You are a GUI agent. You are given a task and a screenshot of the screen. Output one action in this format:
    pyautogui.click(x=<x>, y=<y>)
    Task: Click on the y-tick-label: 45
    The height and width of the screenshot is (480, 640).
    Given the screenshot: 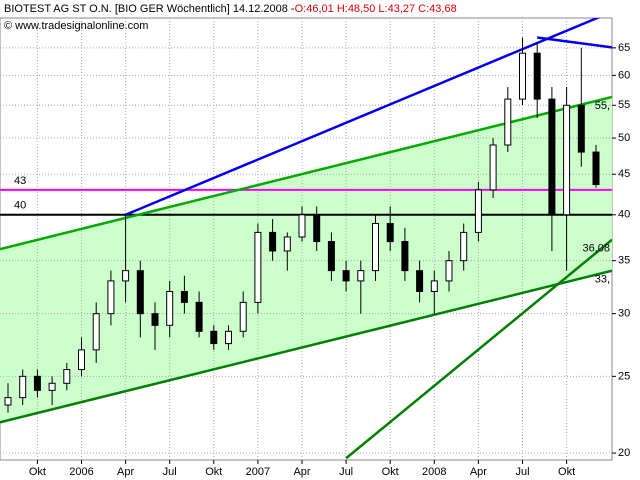 What is the action you would take?
    pyautogui.click(x=624, y=174)
    